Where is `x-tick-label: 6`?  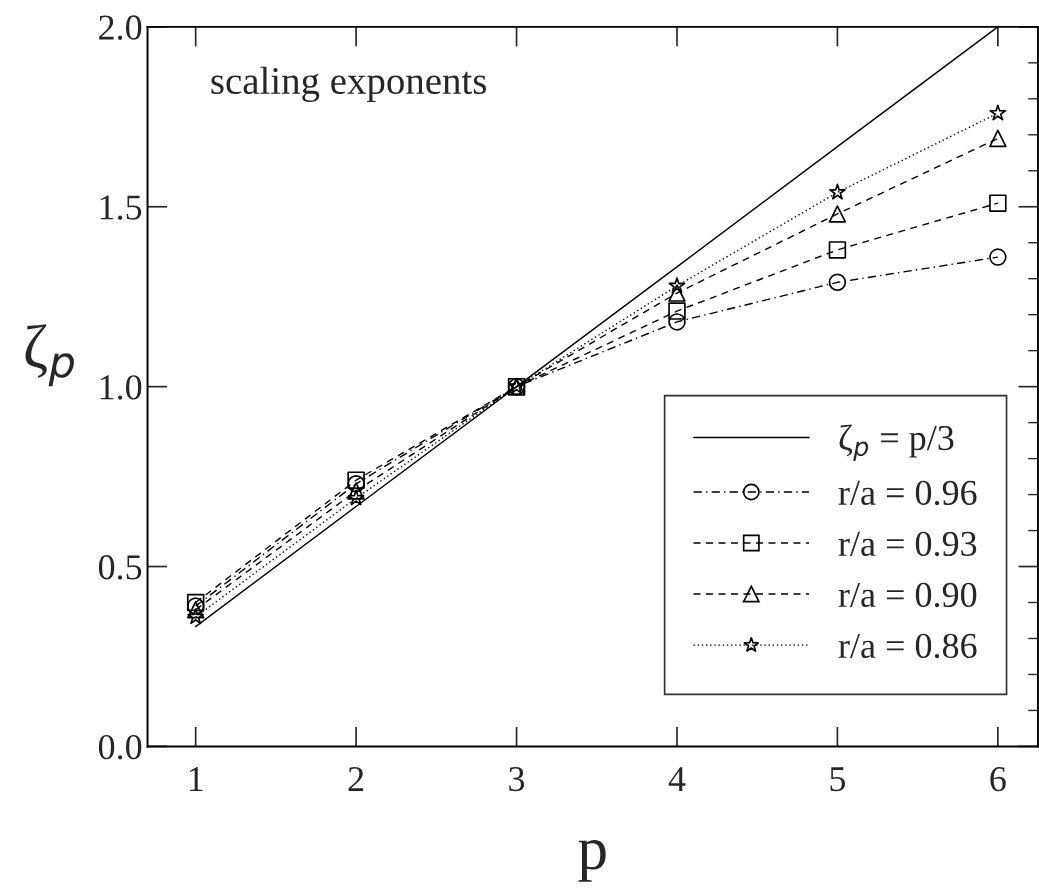
x-tick-label: 6 is located at coordinates (998, 779).